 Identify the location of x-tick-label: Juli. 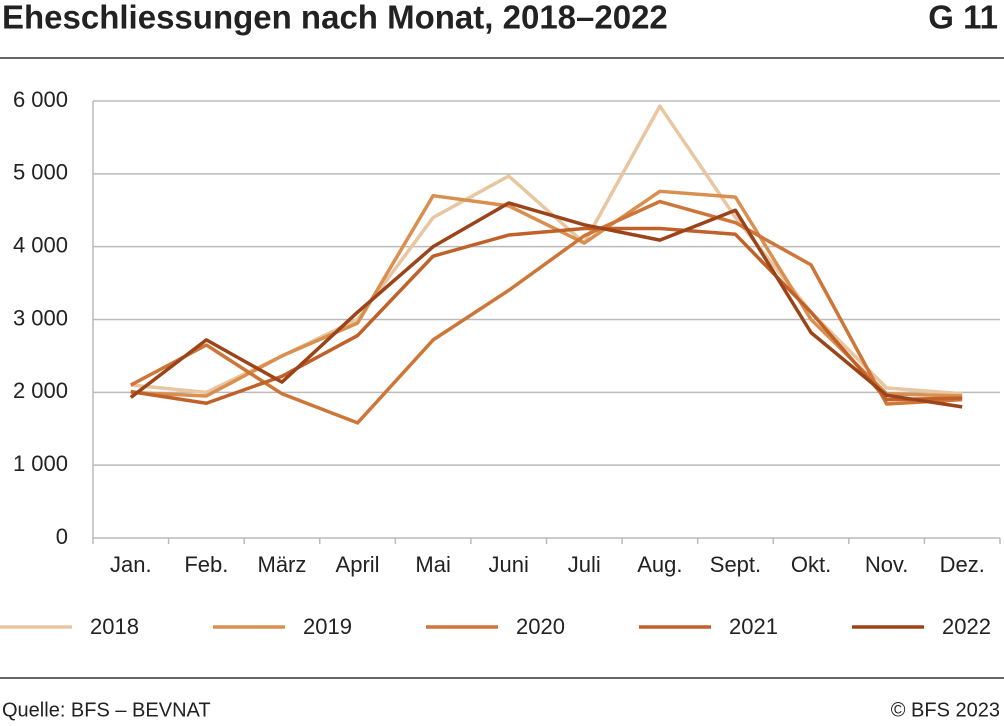
(584, 564).